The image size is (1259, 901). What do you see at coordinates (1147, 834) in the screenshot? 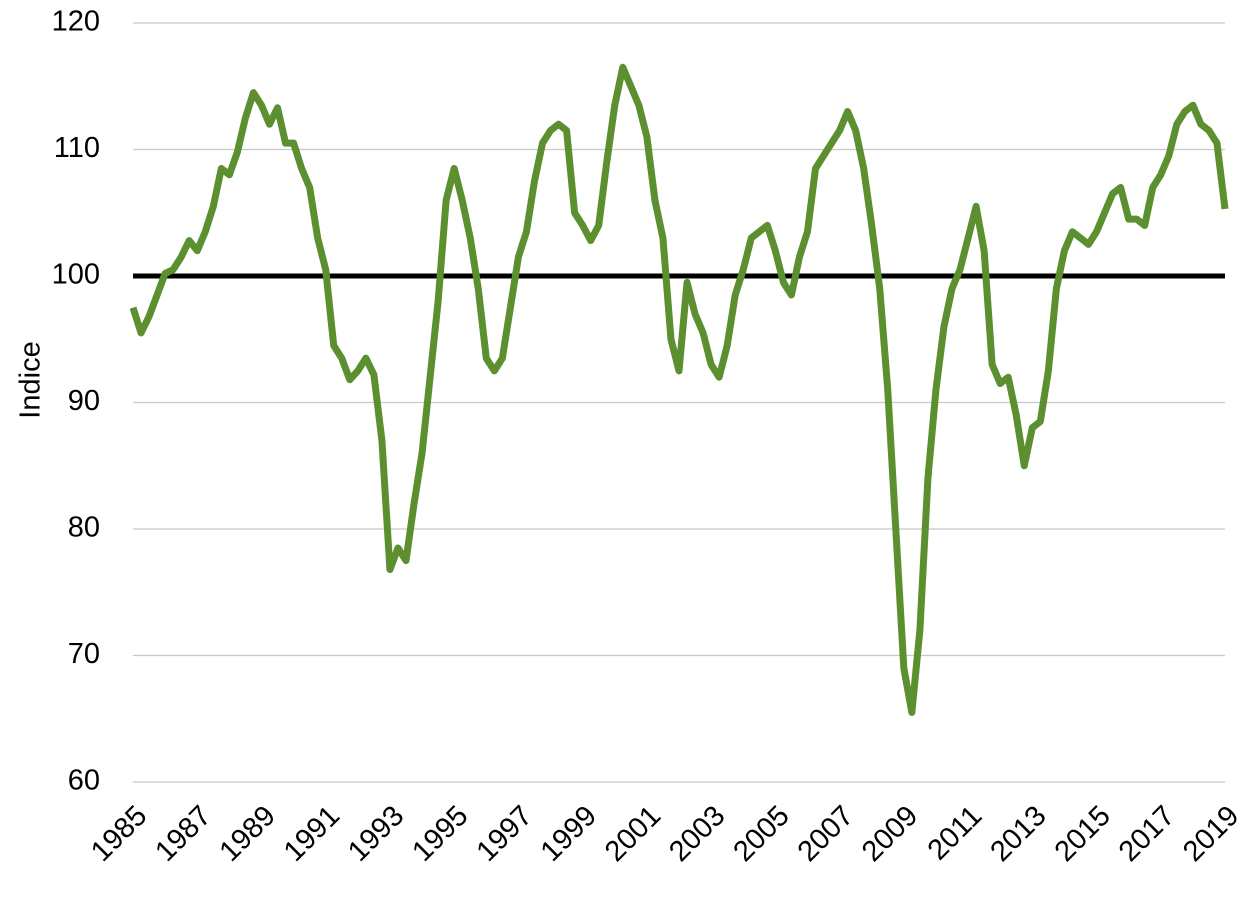
I see `x-tick-label: 2017` at bounding box center [1147, 834].